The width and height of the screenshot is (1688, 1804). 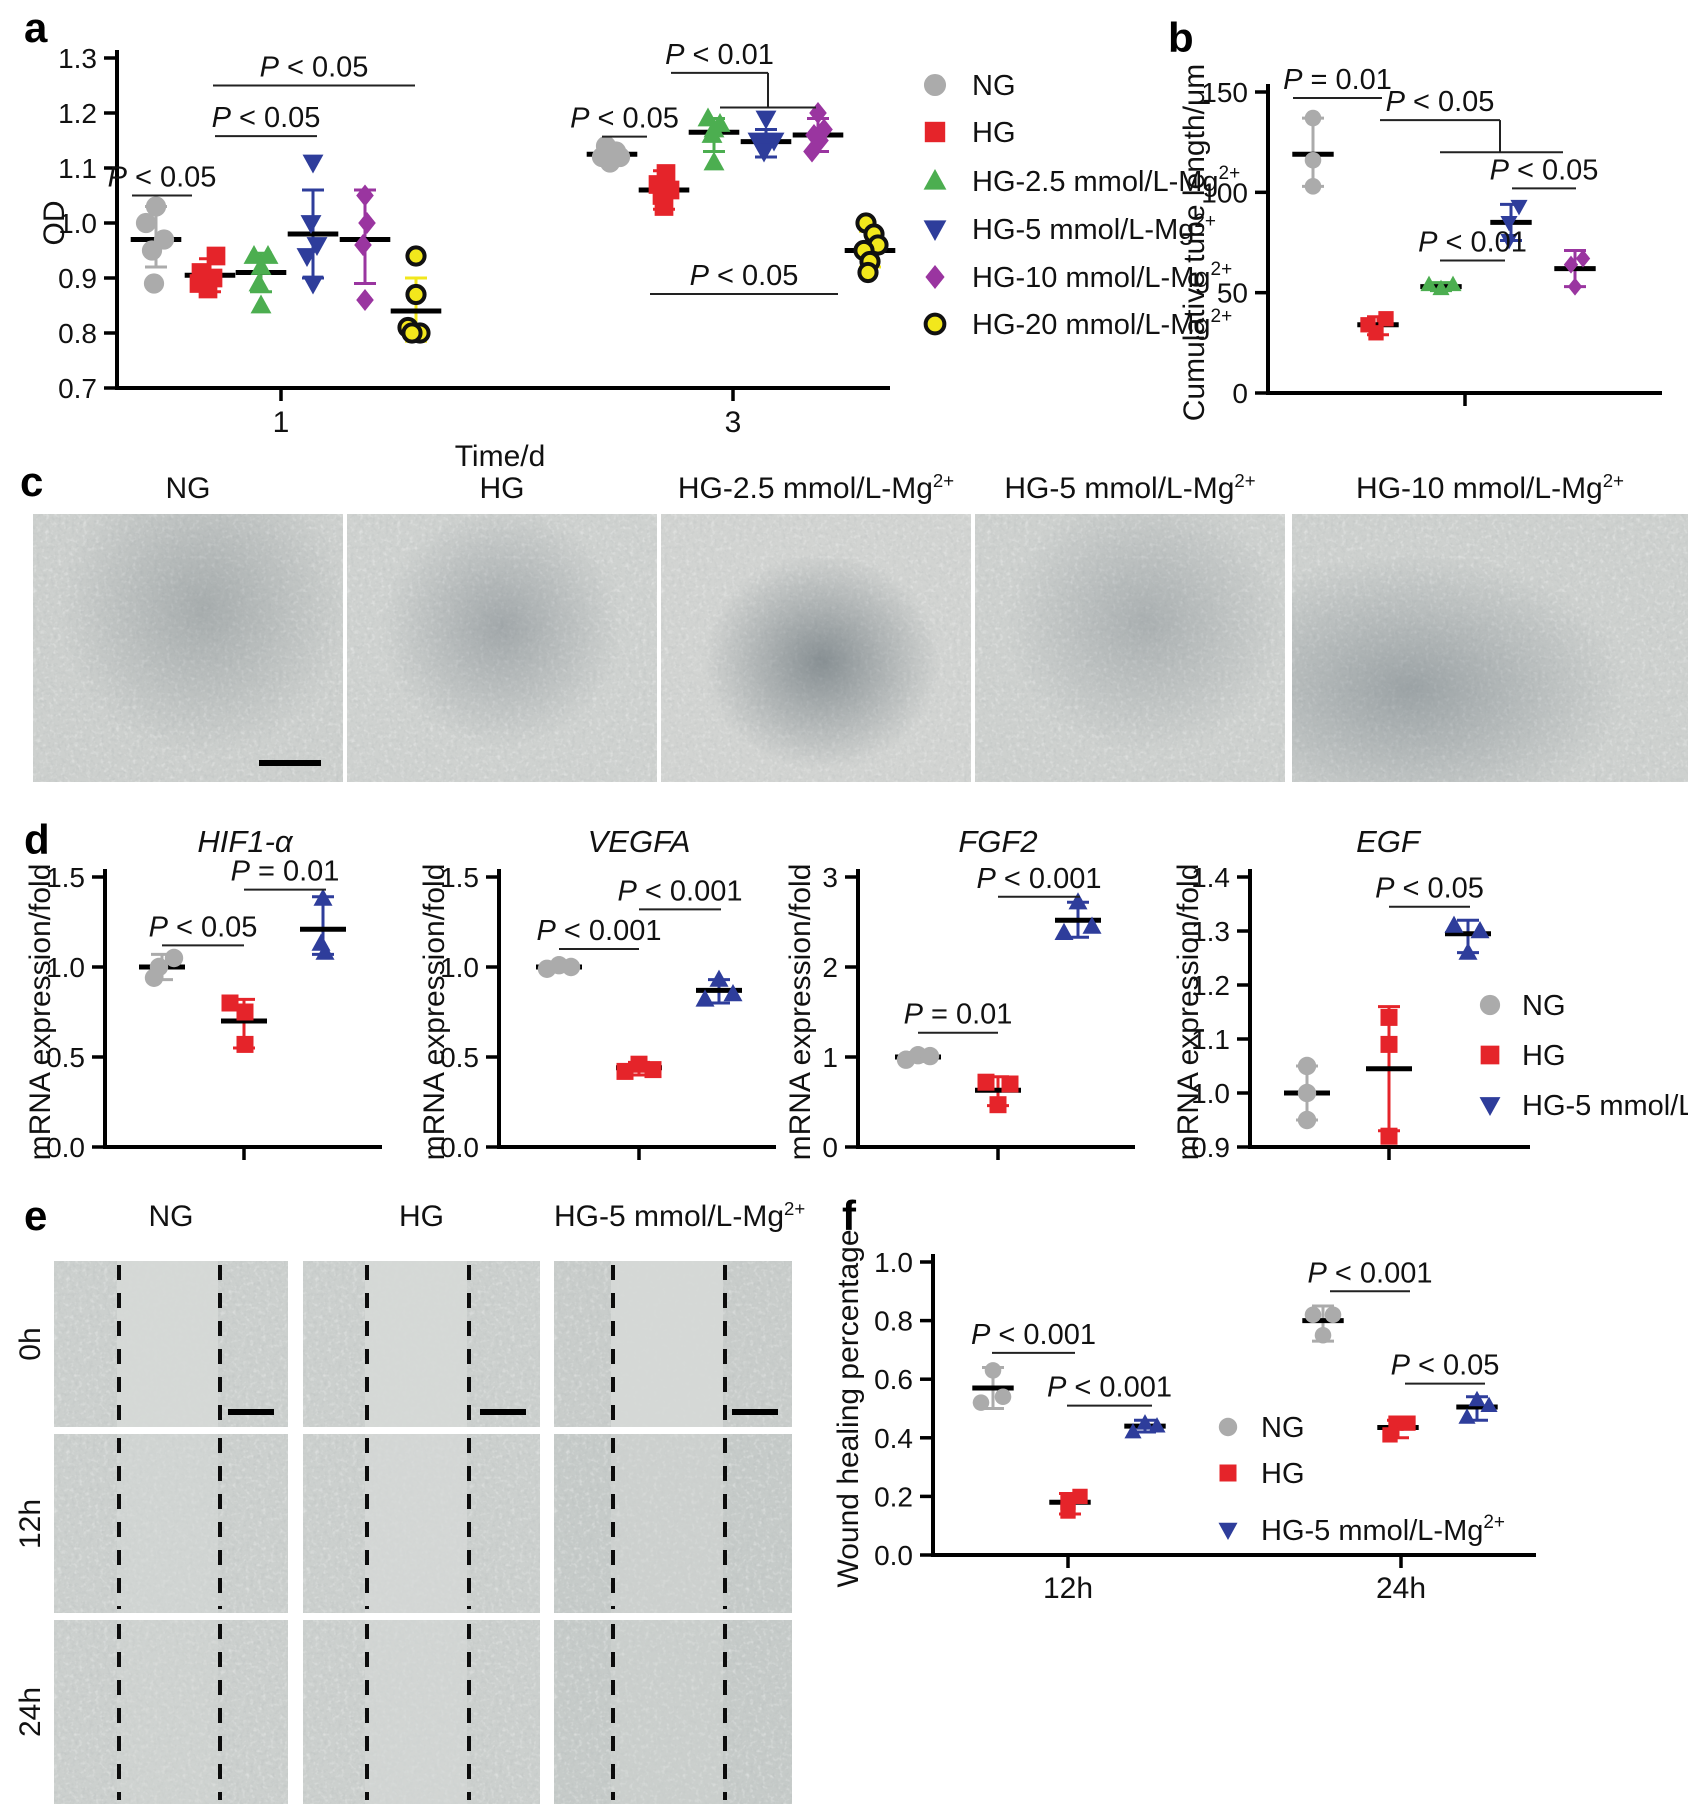 I want to click on svg-text: 0.9, so click(x=77, y=278).